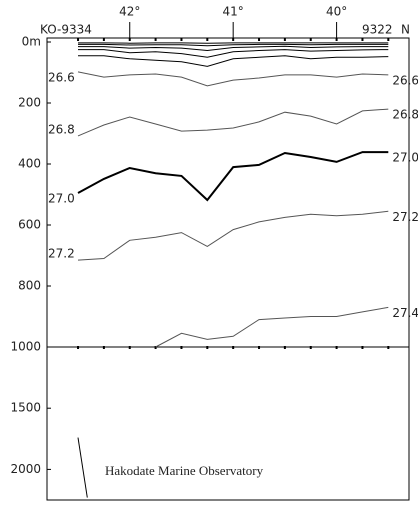 The image size is (418, 506). Describe the element at coordinates (29, 164) in the screenshot. I see `y-tick-label: 400` at that location.